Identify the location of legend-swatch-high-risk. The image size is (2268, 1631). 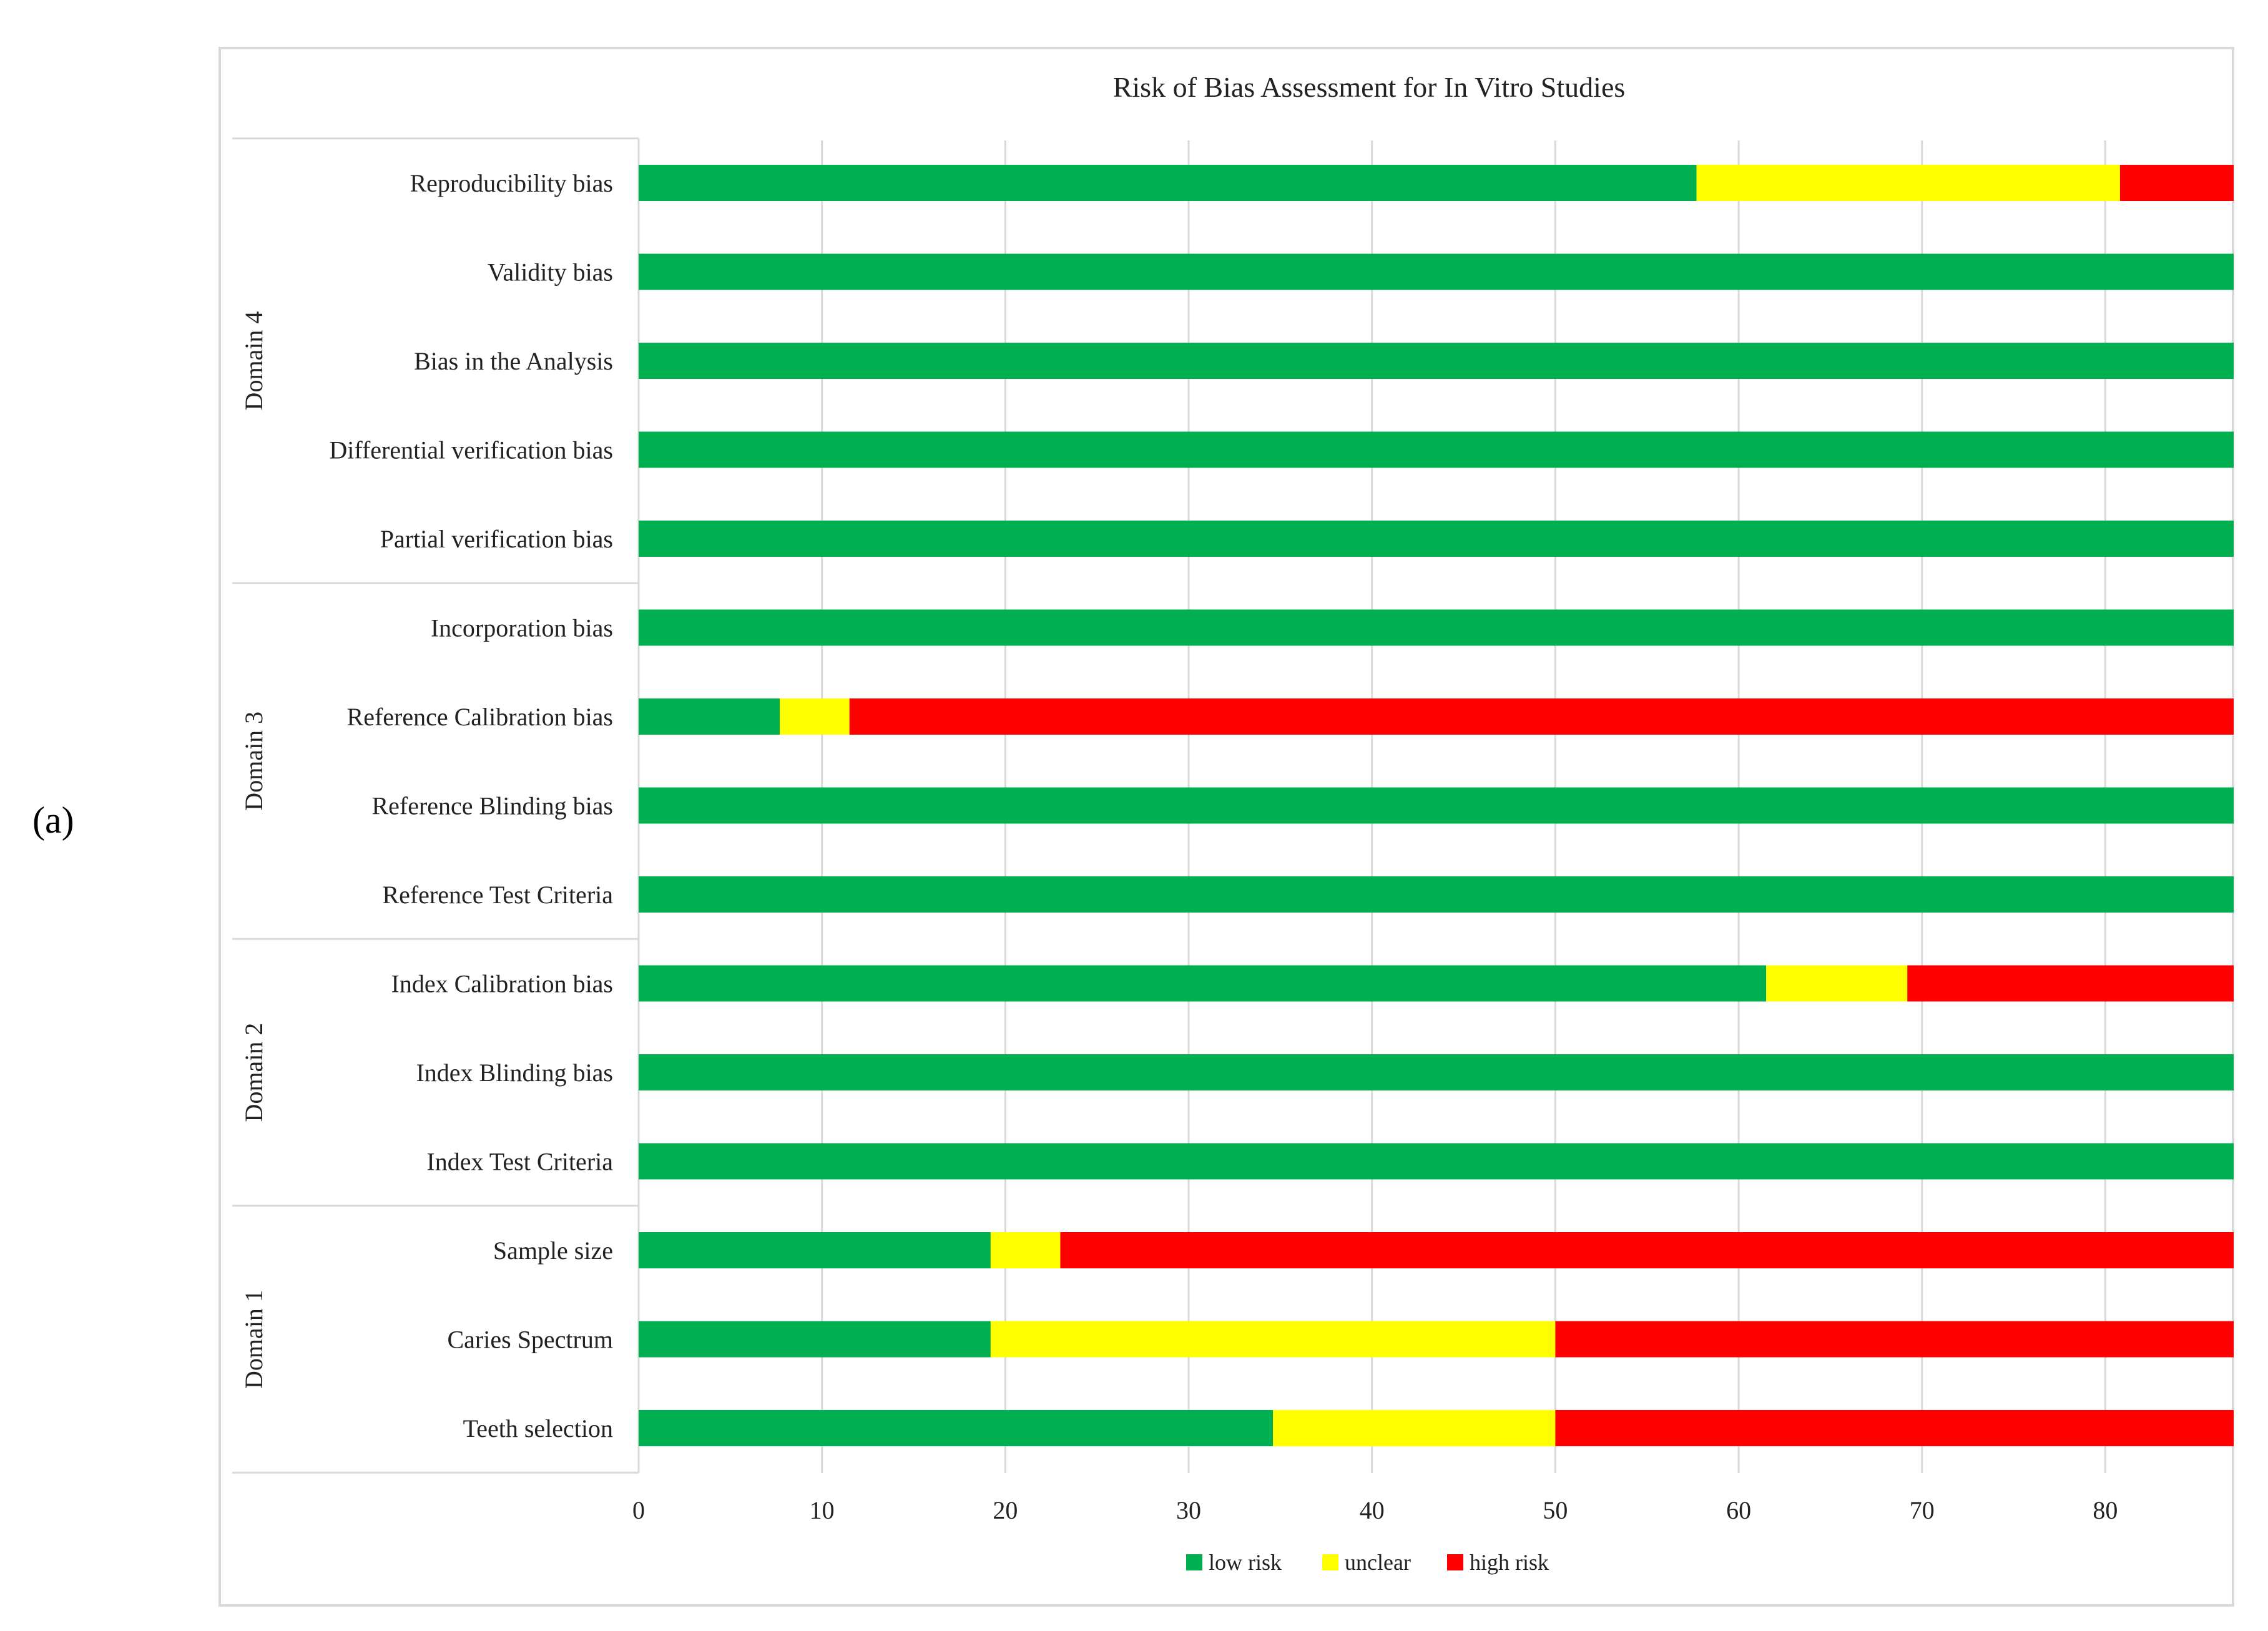
(1455, 1562).